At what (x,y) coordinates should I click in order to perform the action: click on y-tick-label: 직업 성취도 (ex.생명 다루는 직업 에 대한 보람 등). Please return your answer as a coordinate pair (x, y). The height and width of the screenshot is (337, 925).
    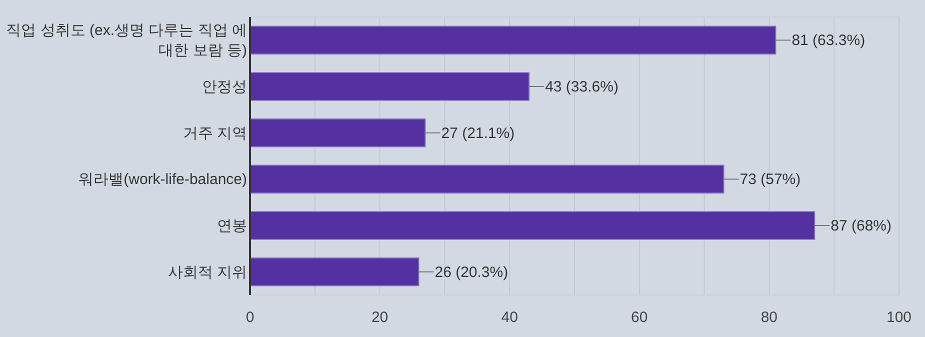
    Looking at the image, I should click on (126, 41).